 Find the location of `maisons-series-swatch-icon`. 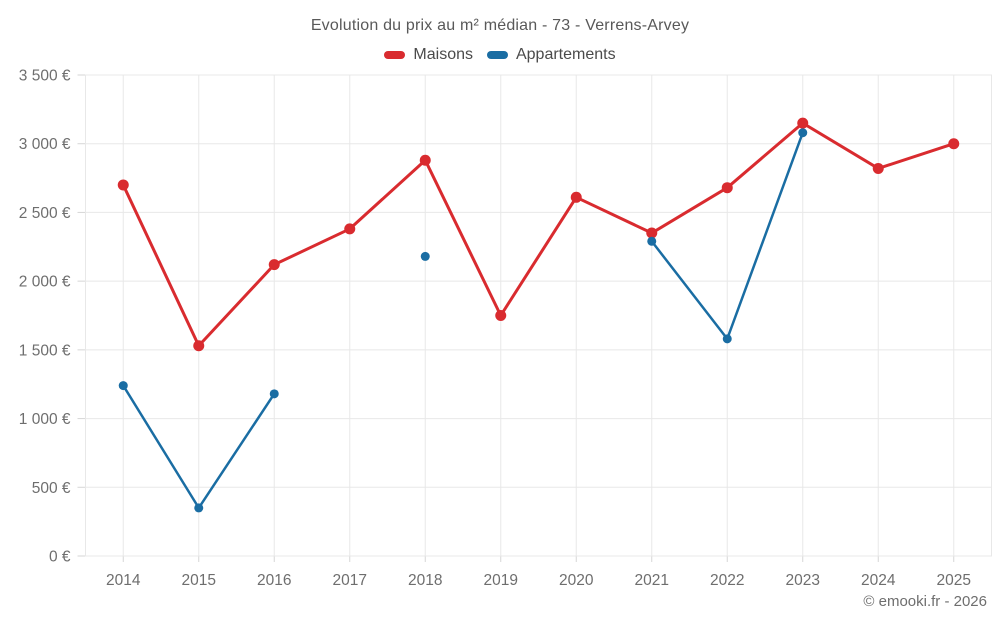

maisons-series-swatch-icon is located at coordinates (395, 55).